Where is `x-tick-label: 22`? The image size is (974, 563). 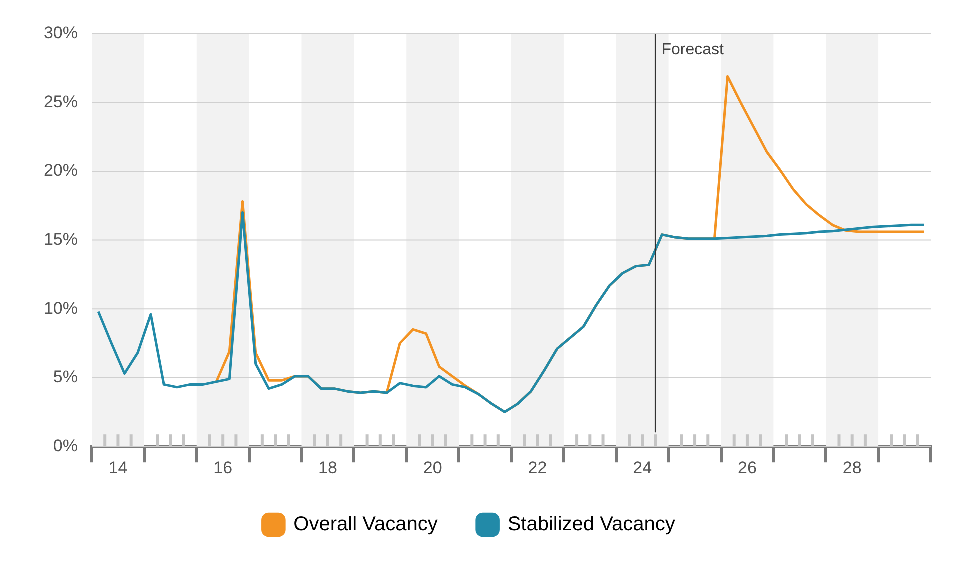
x-tick-label: 22 is located at coordinates (538, 468).